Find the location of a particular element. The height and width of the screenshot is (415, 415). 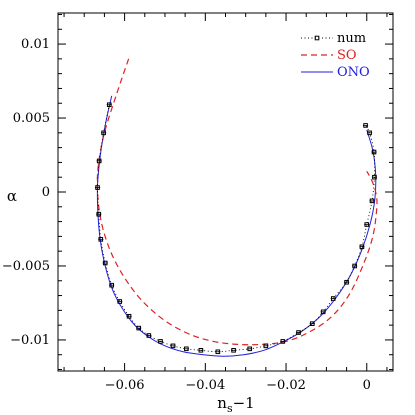

legend-label-num: num is located at coordinates (351, 38).